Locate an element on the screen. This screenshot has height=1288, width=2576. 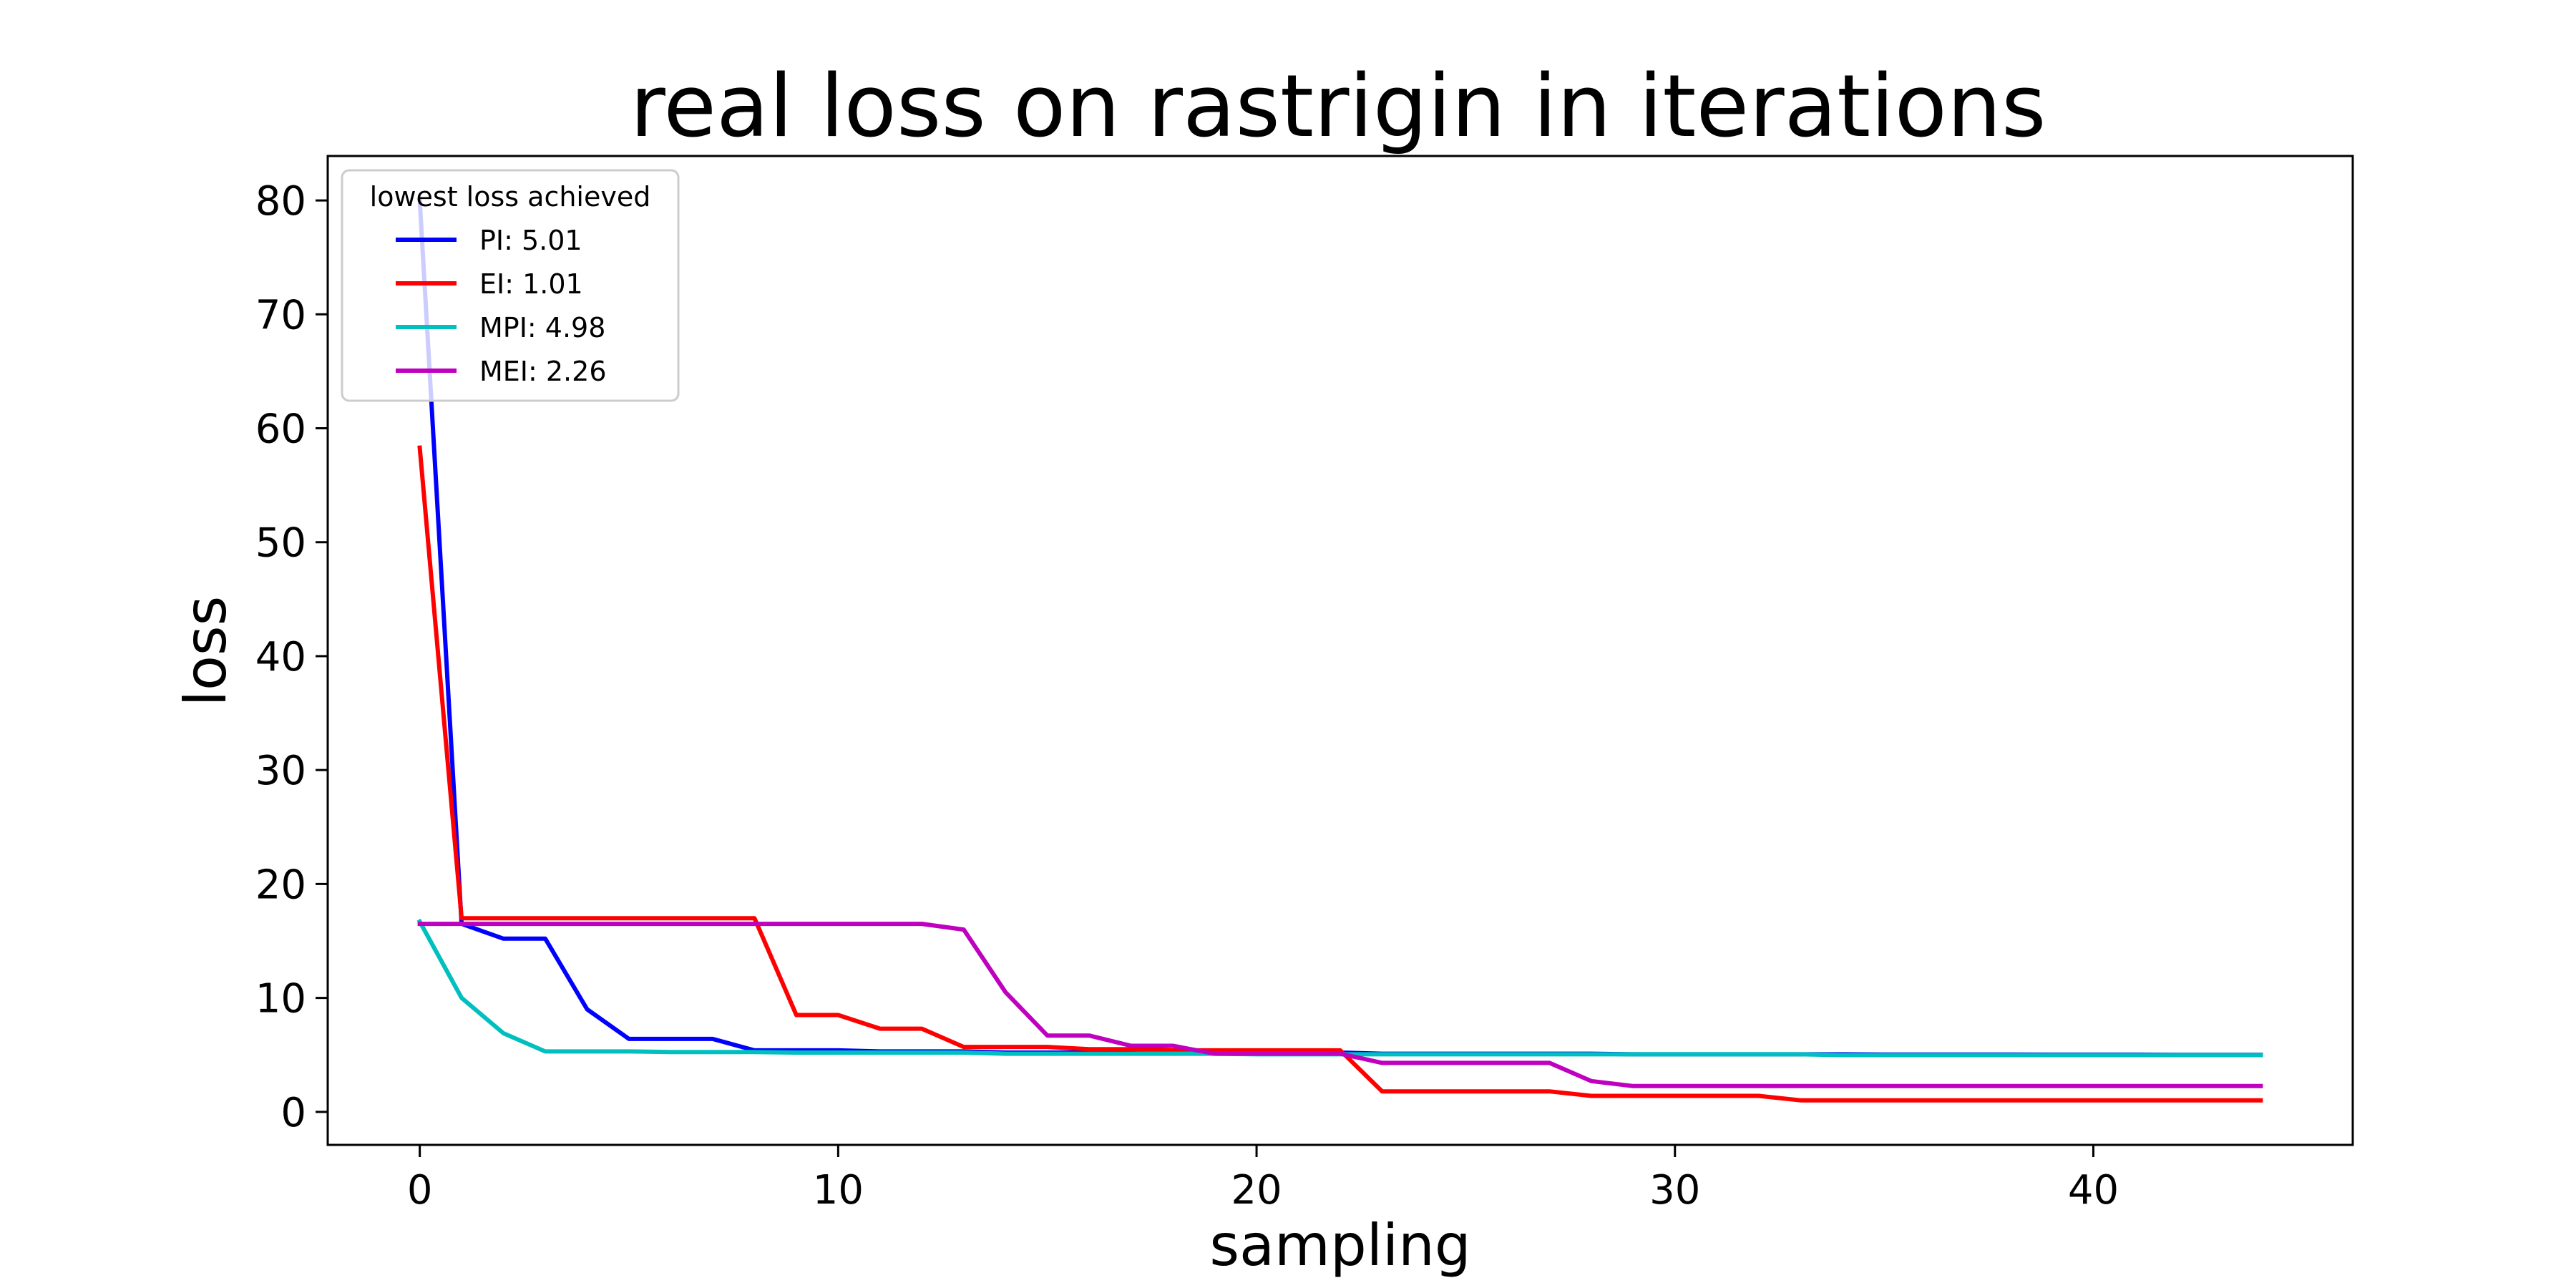
x-tick-label: 0 is located at coordinates (420, 1190).